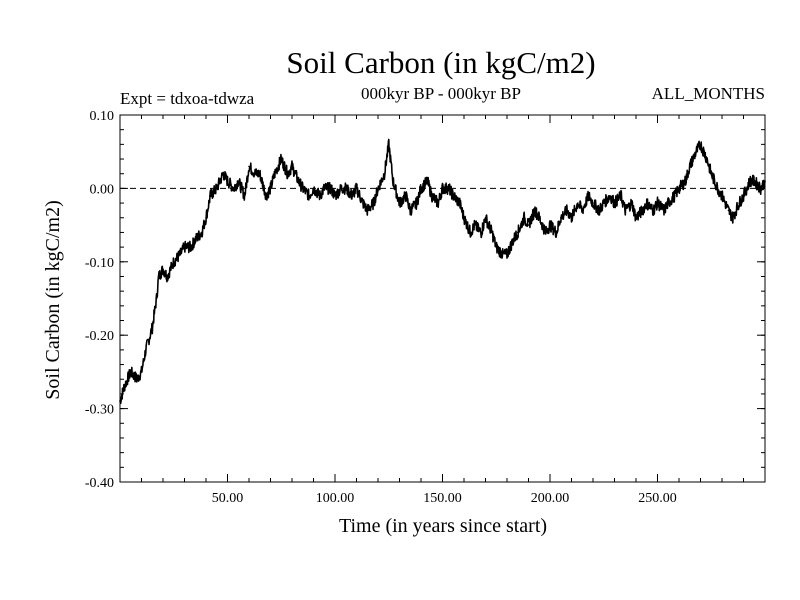 Image resolution: width=800 pixels, height=600 pixels. Describe the element at coordinates (441, 93) in the screenshot. I see `chart-subtitle: 000kyr BP - 000kyr BP` at that location.